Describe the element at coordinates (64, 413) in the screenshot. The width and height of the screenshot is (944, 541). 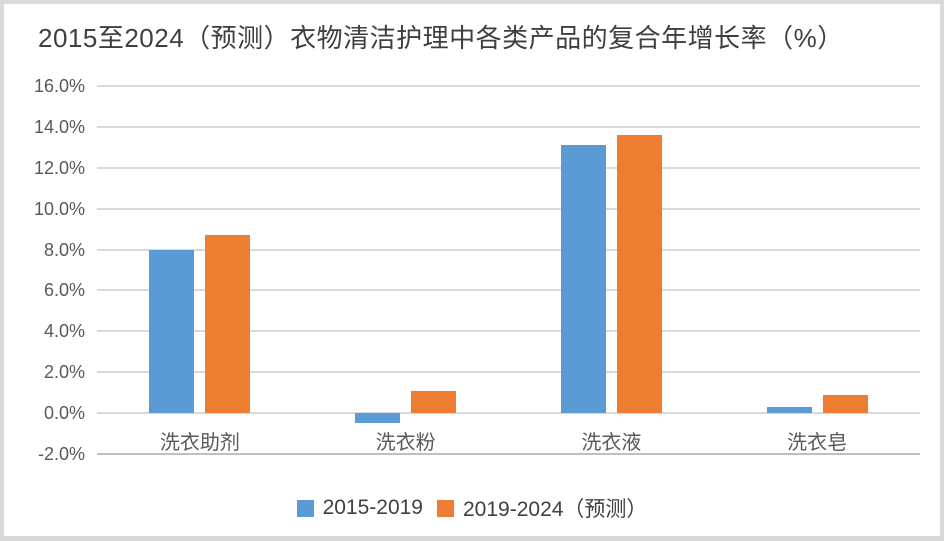
I see `ytick-label: 0.0%` at that location.